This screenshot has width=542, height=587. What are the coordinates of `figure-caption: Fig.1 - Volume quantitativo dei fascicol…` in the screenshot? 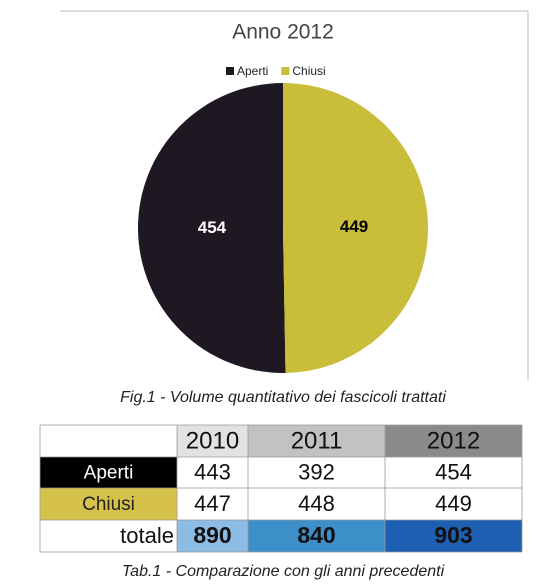 It's located at (283, 397).